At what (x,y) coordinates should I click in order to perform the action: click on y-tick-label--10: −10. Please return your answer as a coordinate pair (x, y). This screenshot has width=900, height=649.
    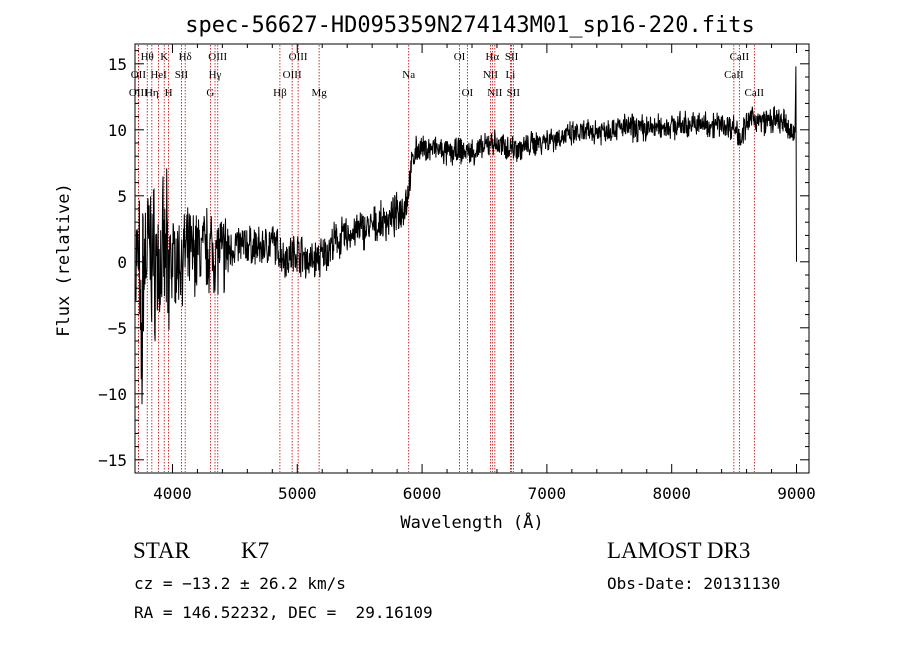
    Looking at the image, I should click on (112, 394).